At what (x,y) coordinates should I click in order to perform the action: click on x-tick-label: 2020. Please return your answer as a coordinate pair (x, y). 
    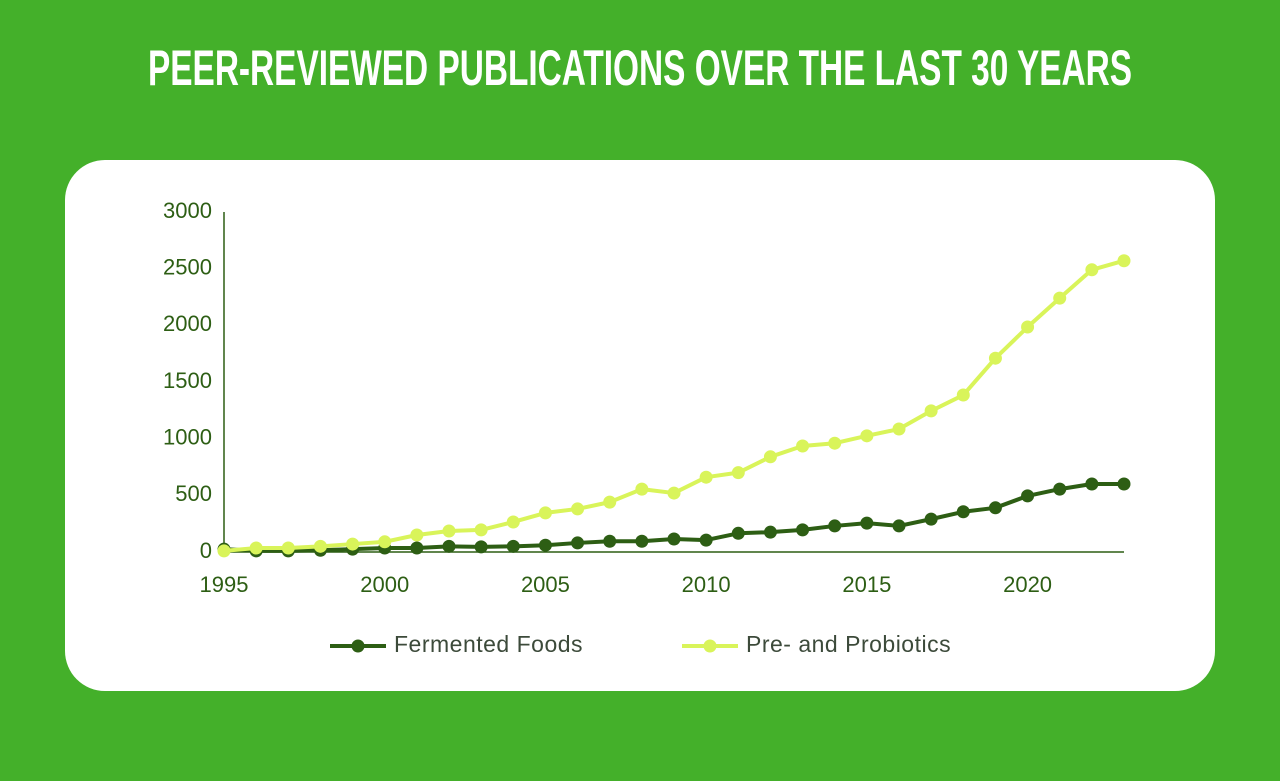
    Looking at the image, I should click on (1027, 584).